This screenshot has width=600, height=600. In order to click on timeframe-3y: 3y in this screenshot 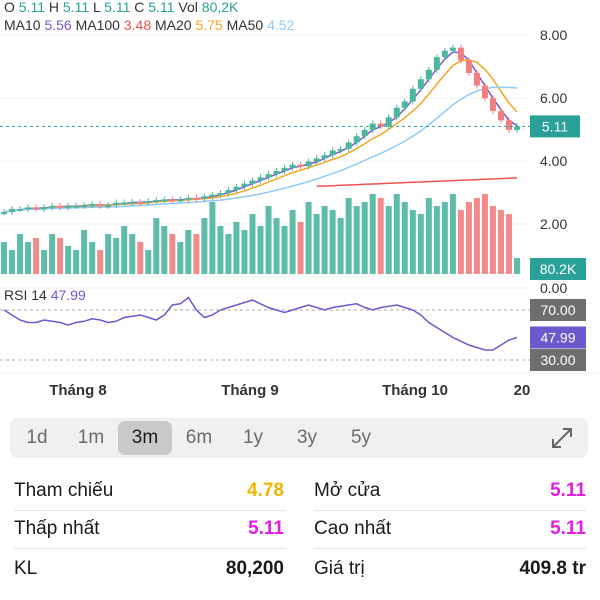, I will do `click(307, 437)`.